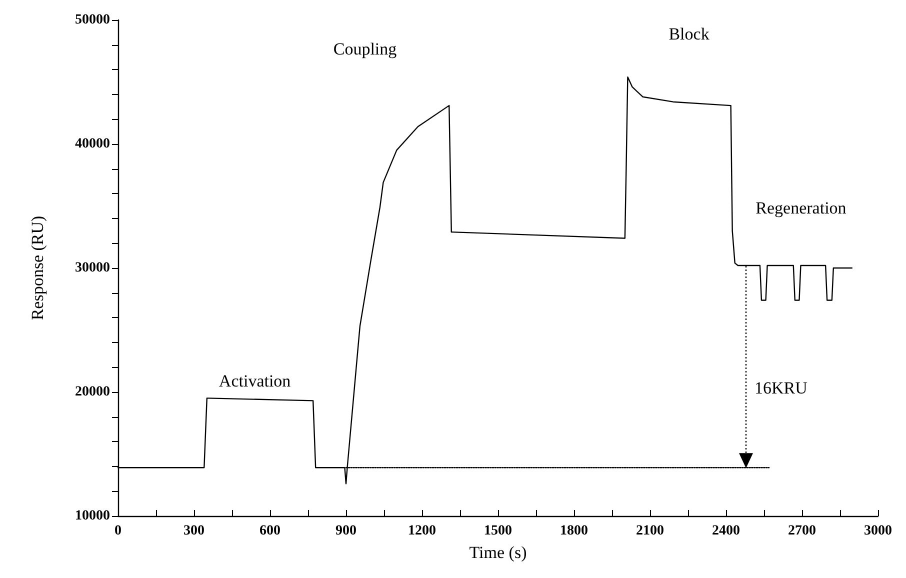 The image size is (906, 578). What do you see at coordinates (270, 531) in the screenshot?
I see `x-tick-label: 600` at bounding box center [270, 531].